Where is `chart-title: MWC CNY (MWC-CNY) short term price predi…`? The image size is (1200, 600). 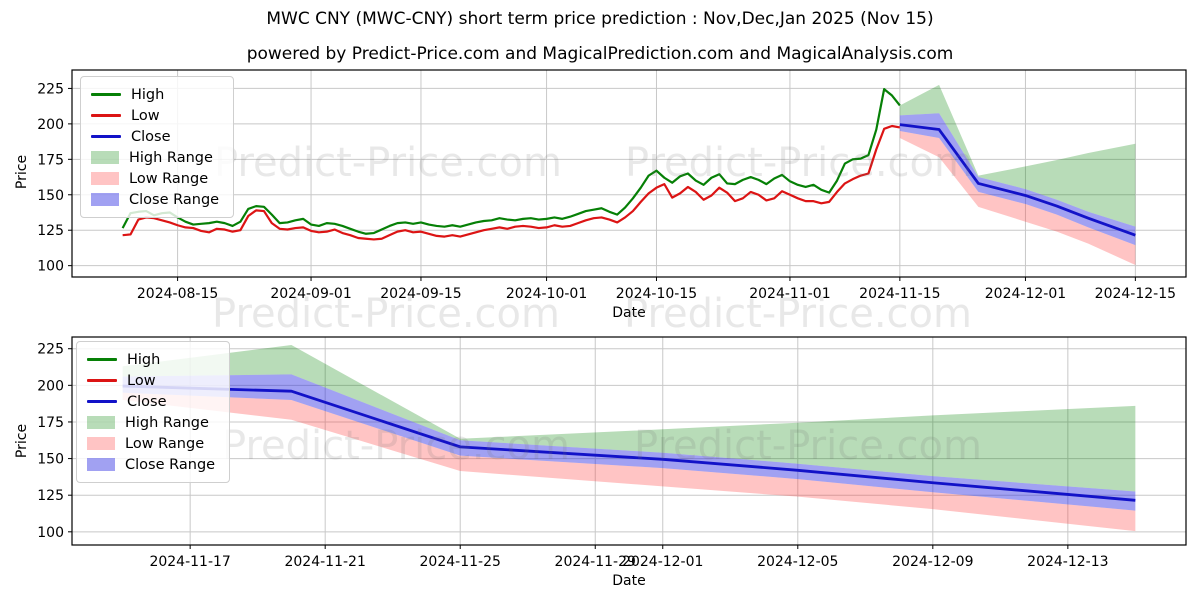
chart-title: MWC CNY (MWC-CNY) short term price predi… is located at coordinates (600, 19).